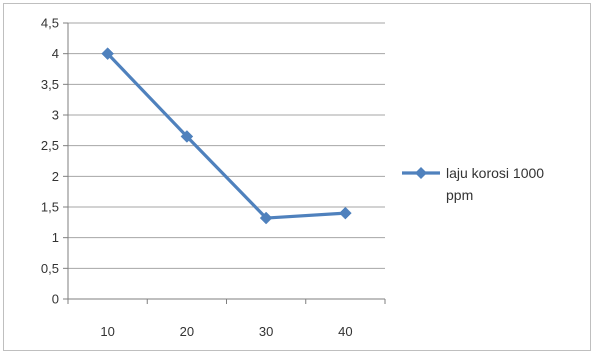 This screenshot has width=595, height=355. What do you see at coordinates (107, 331) in the screenshot?
I see `x-tick-label: 10` at bounding box center [107, 331].